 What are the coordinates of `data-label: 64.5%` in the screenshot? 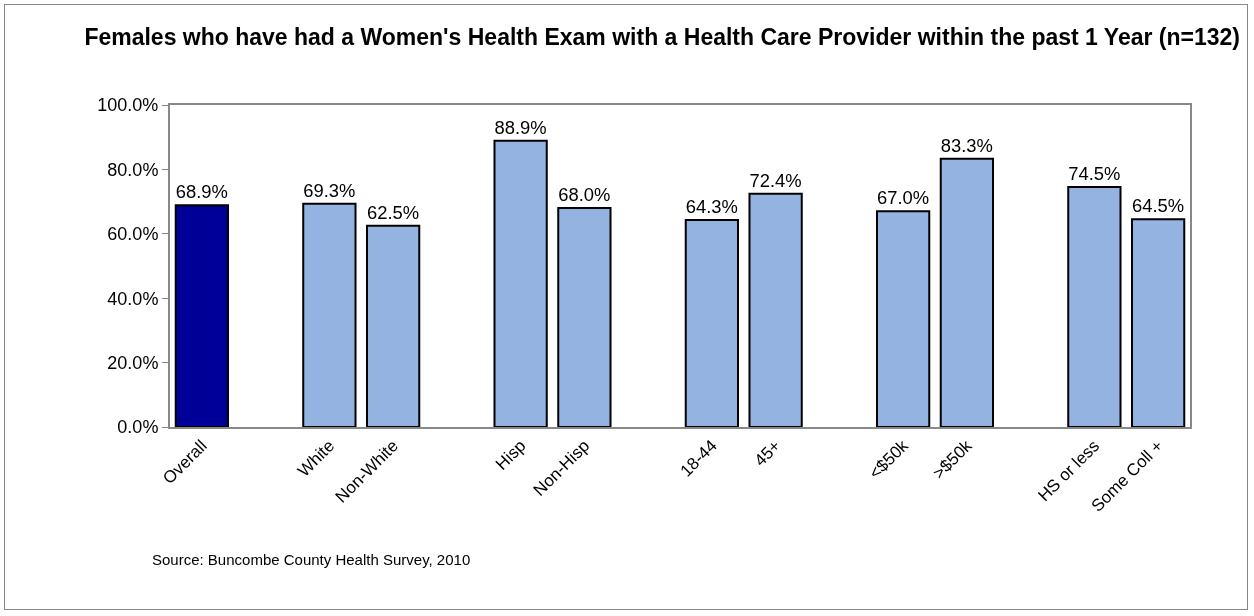 It's located at (1158, 206).